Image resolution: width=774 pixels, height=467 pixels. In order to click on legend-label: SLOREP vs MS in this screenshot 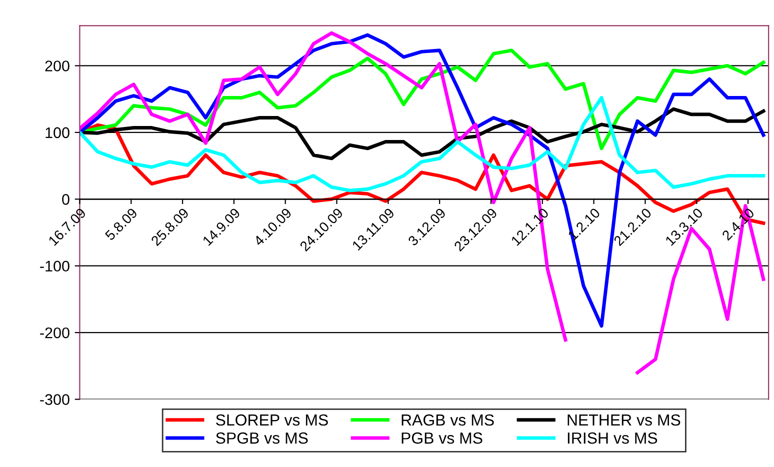, I will do `click(272, 420)`.